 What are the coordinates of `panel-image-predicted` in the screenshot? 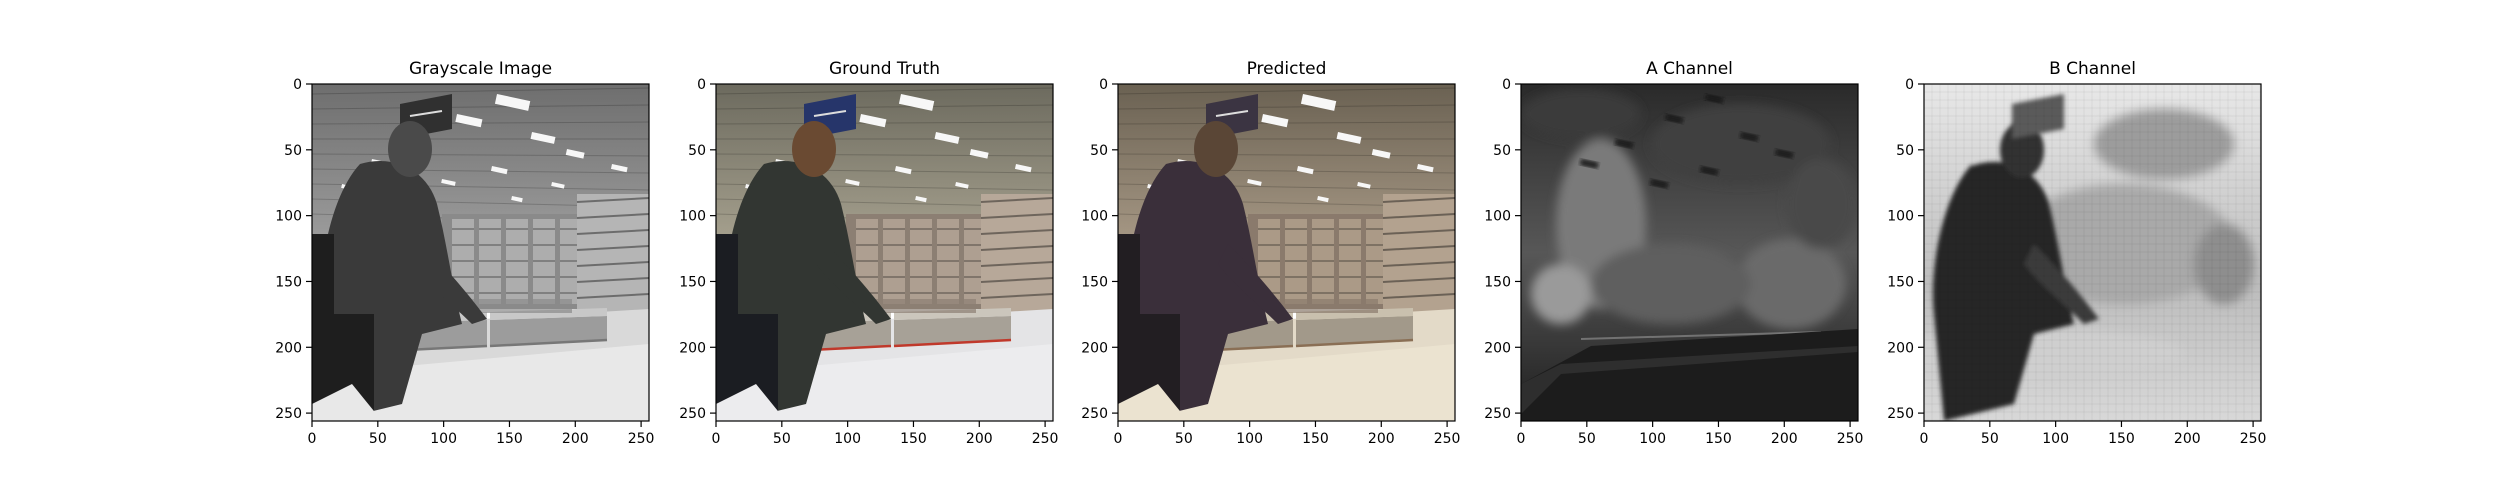 It's located at (1286, 252).